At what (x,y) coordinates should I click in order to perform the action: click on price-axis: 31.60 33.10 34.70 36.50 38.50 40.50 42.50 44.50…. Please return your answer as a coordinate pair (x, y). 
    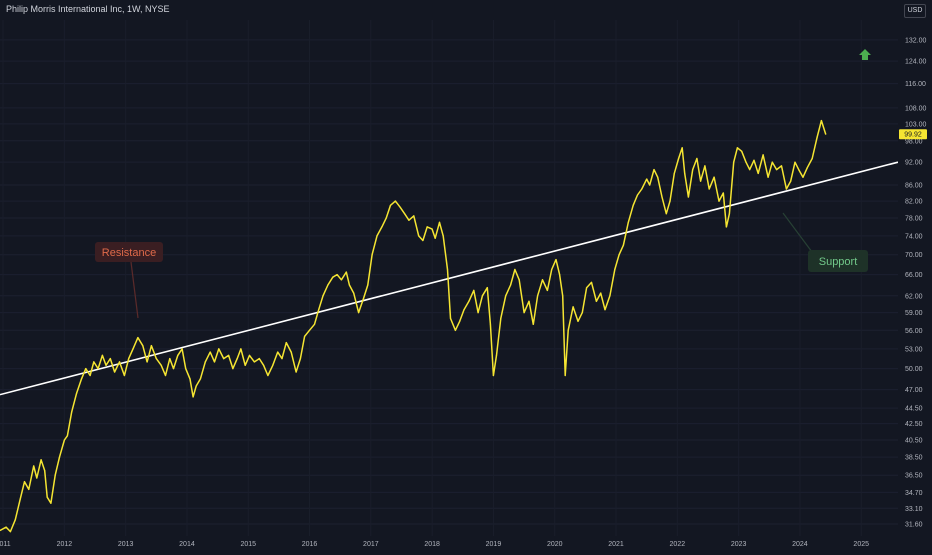
    Looking at the image, I should click on (915, 275).